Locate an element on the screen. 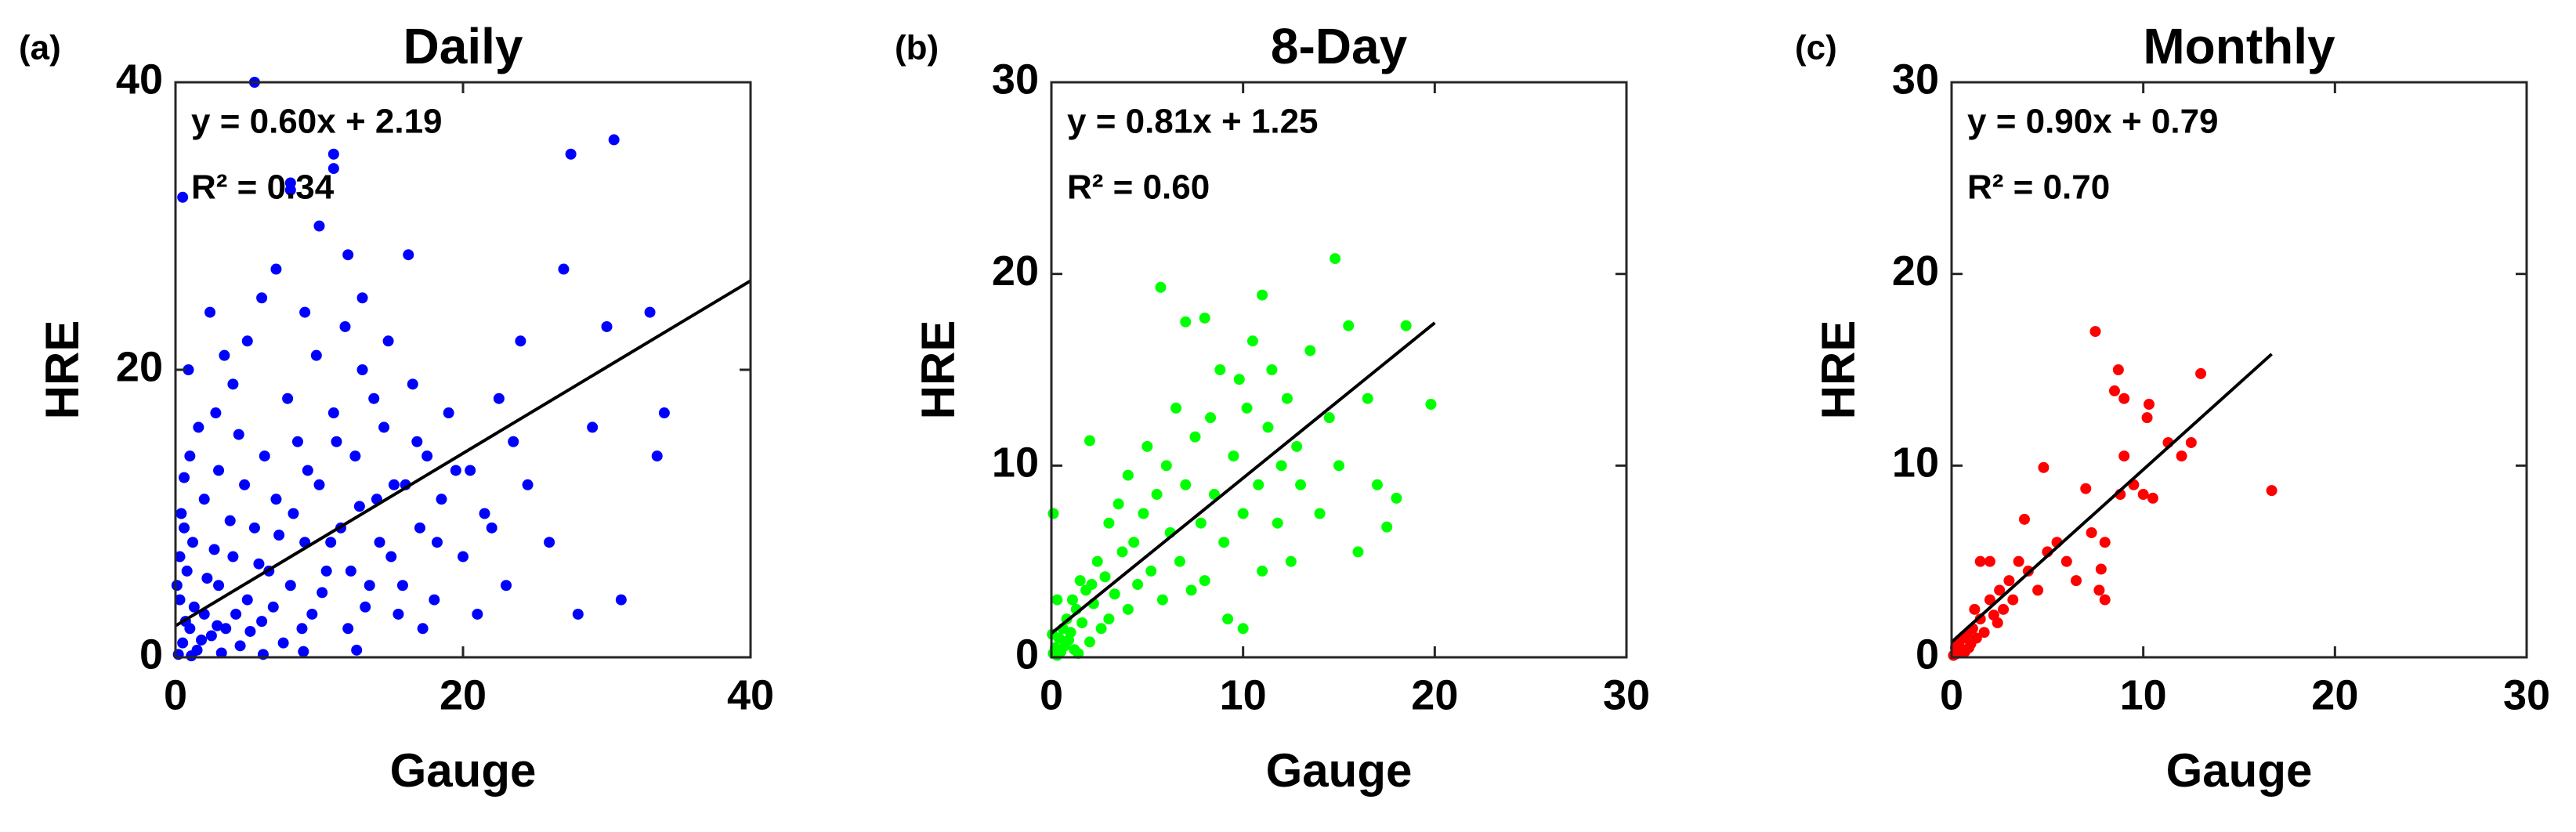  equation: y = 0.90x + 0.79 is located at coordinates (2093, 122).